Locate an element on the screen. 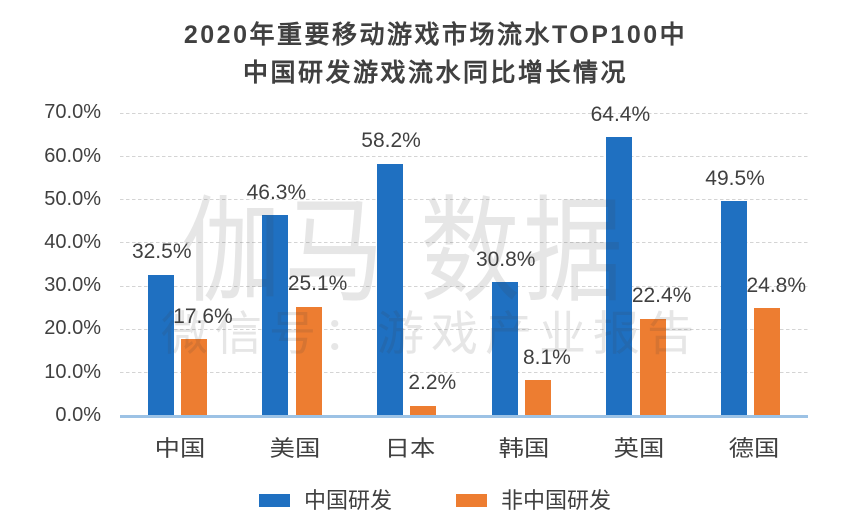 Image resolution: width=865 pixels, height=523 pixels. bar-series1-日本 is located at coordinates (390, 289).